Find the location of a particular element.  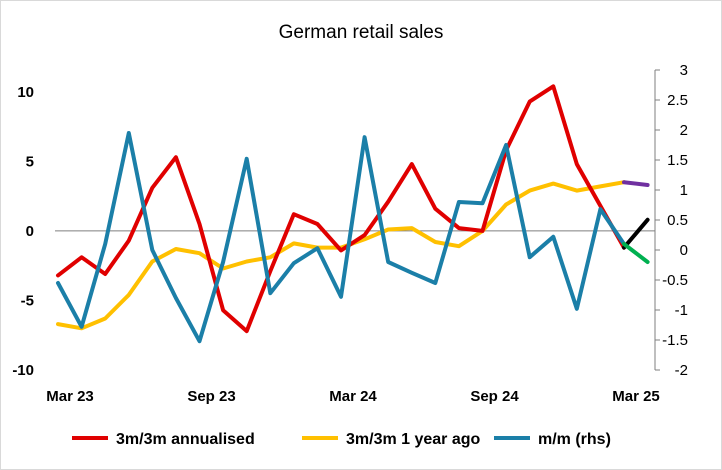

x-tick-label: Mar 24 is located at coordinates (353, 396).